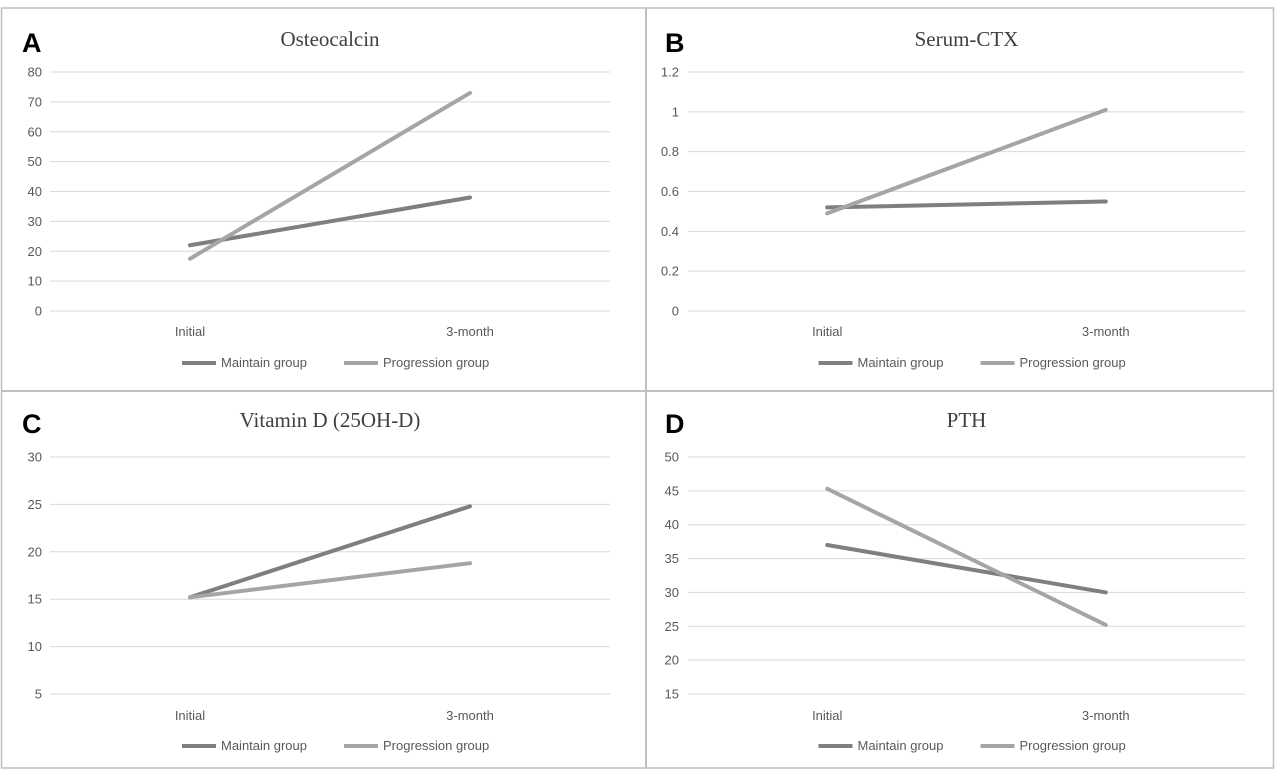 The width and height of the screenshot is (1275, 770). I want to click on chart-title: Serum-CTX, so click(967, 39).